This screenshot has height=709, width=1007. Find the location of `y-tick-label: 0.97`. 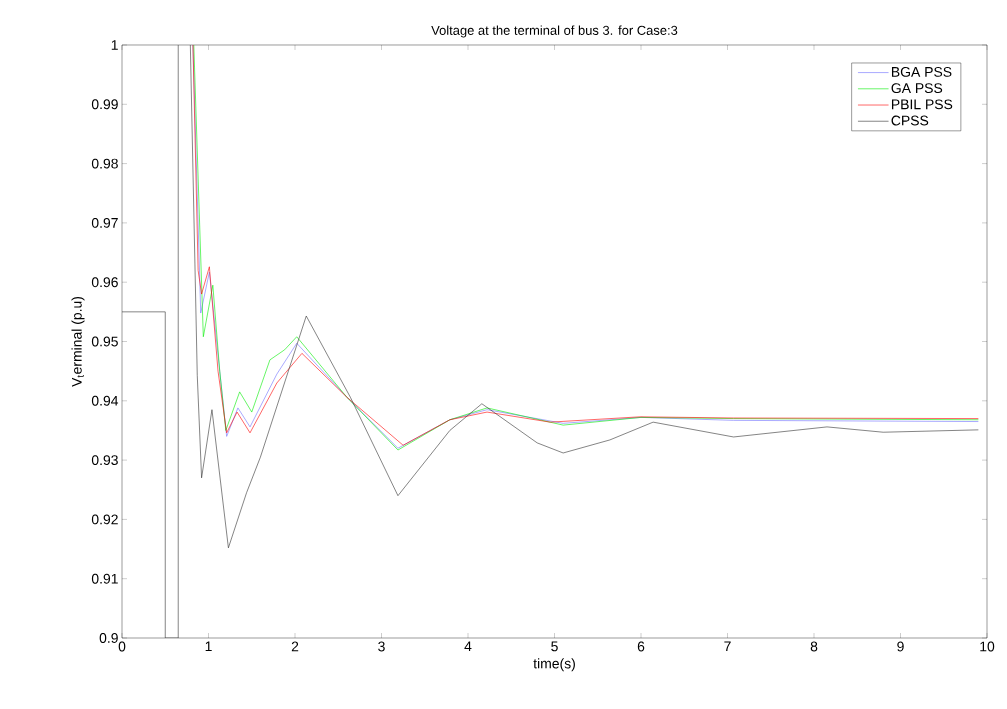

y-tick-label: 0.97 is located at coordinates (104, 222).